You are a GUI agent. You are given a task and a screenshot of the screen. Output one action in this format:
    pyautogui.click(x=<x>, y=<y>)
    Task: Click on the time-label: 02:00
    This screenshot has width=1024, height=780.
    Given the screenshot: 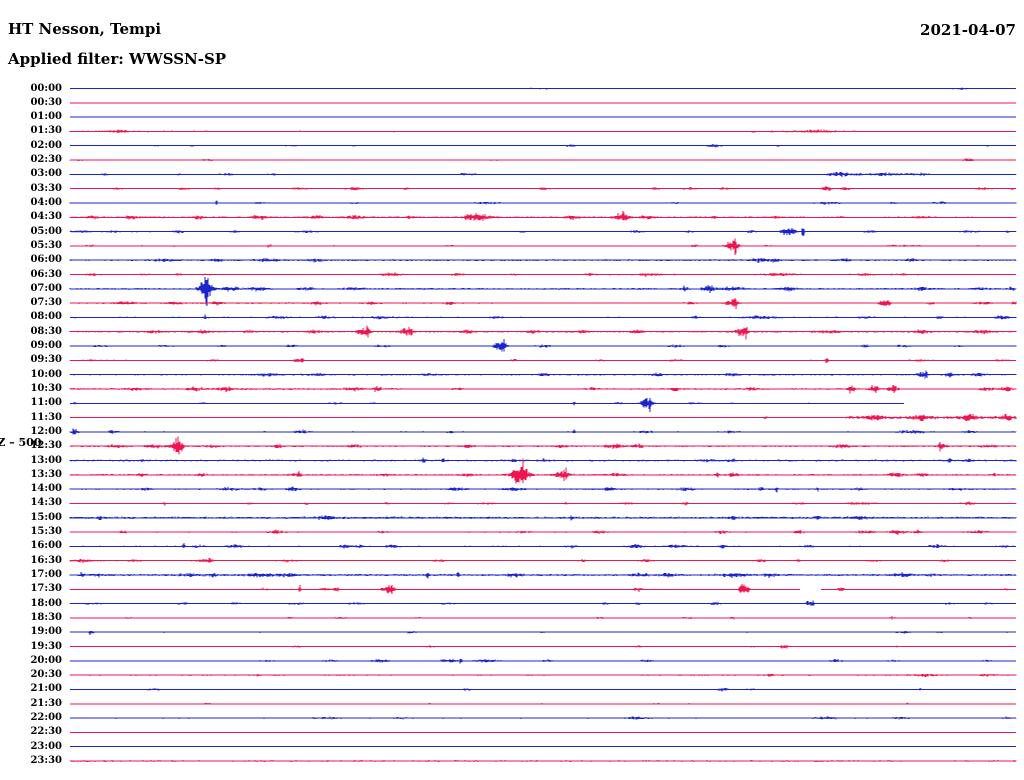 What is the action you would take?
    pyautogui.click(x=46, y=145)
    